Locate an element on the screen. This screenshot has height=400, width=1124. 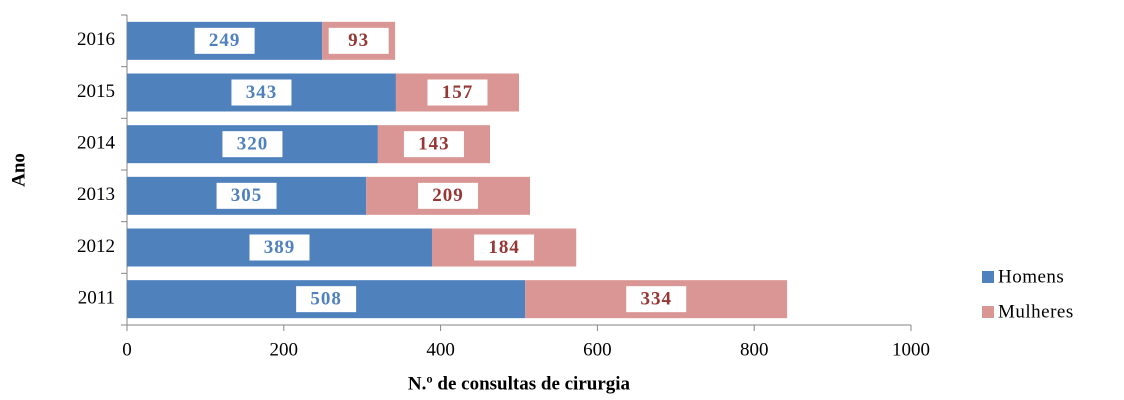
legend-label: Homens is located at coordinates (1031, 276).